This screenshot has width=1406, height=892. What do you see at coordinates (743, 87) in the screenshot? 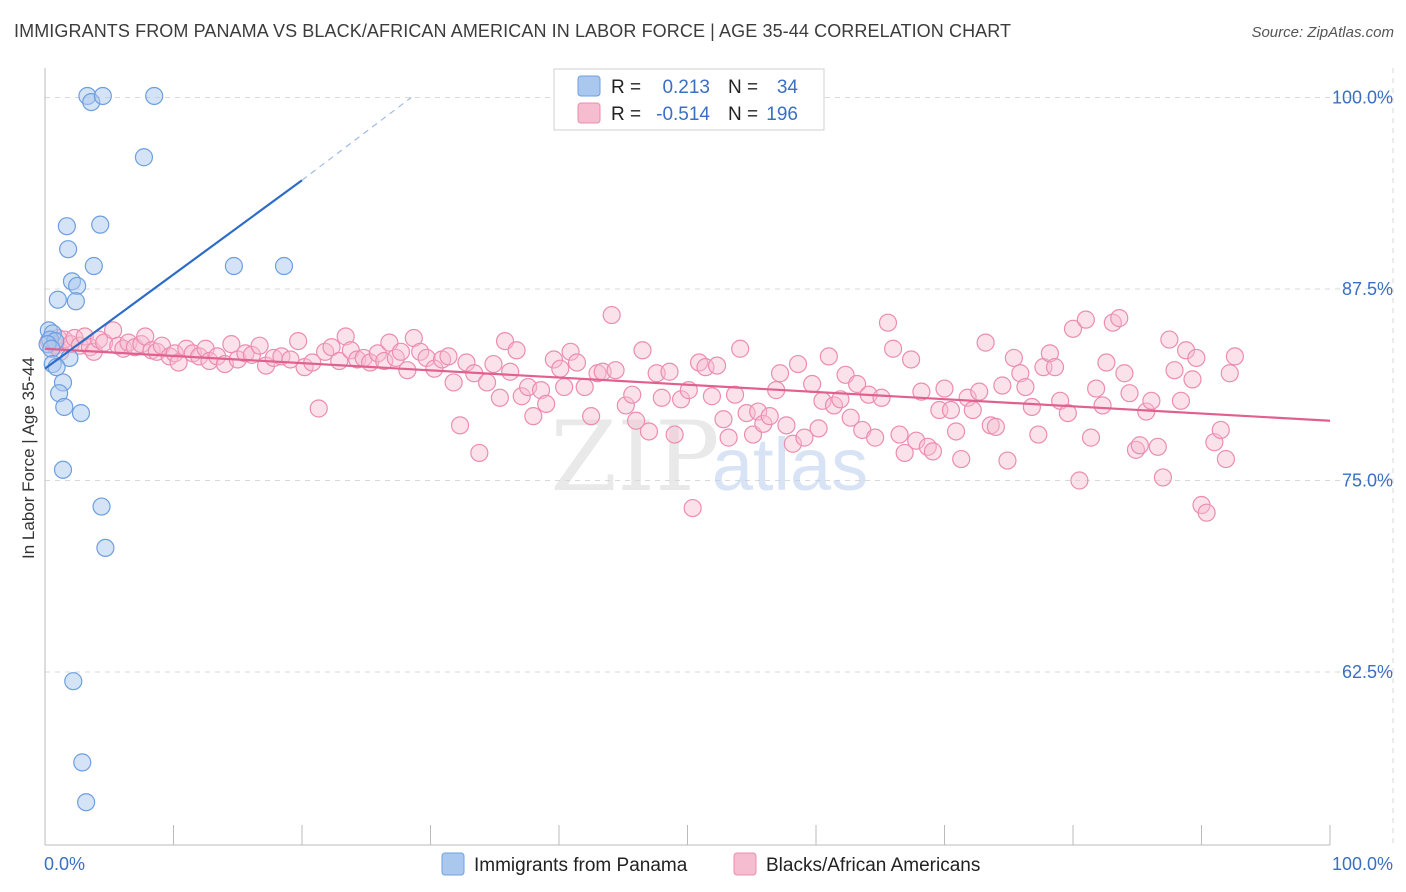
I see `legend-n-label-1: N =` at bounding box center [743, 87].